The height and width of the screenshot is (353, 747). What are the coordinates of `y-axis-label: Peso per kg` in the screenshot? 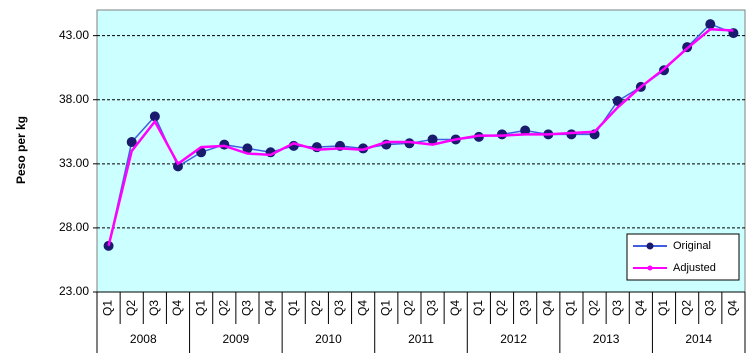 It's located at (21, 150).